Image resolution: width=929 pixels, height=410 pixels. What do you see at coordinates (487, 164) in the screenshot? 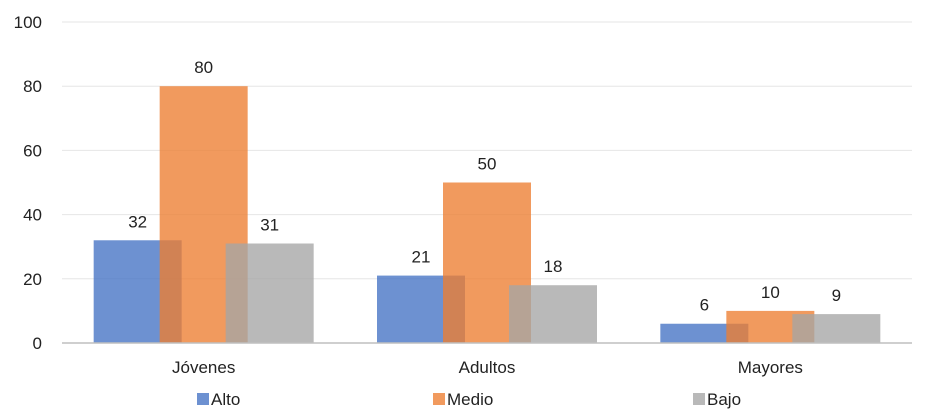
I see `data-label: 50` at bounding box center [487, 164].